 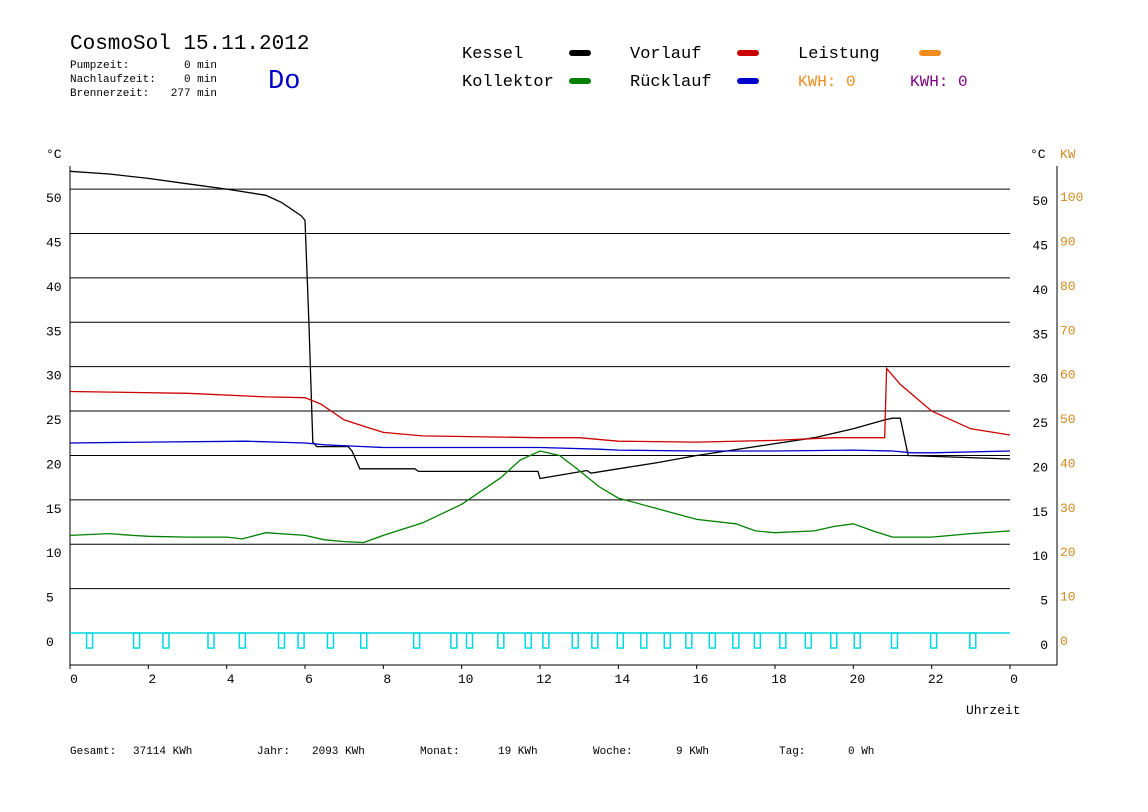 What do you see at coordinates (162, 752) in the screenshot?
I see `footer-value: 37114 KWh` at bounding box center [162, 752].